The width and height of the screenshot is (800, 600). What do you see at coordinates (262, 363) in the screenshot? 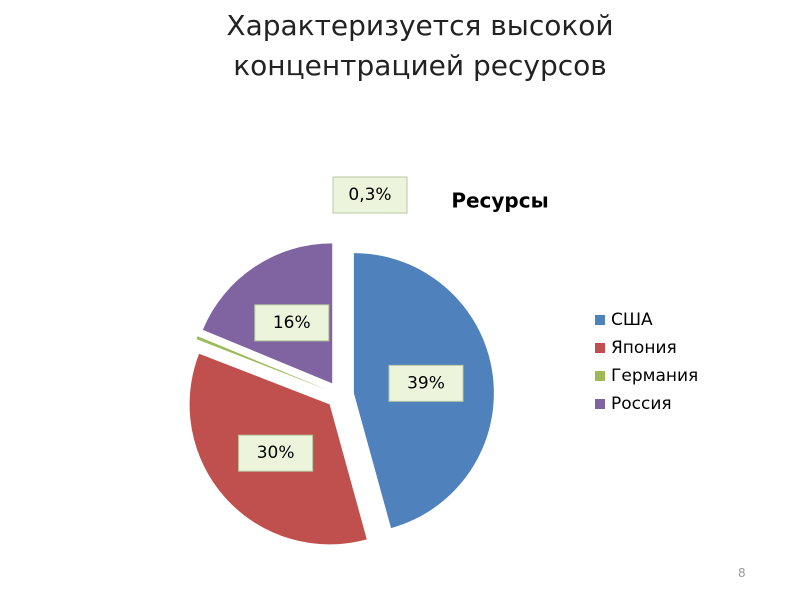
I see `pie-slice` at bounding box center [262, 363].